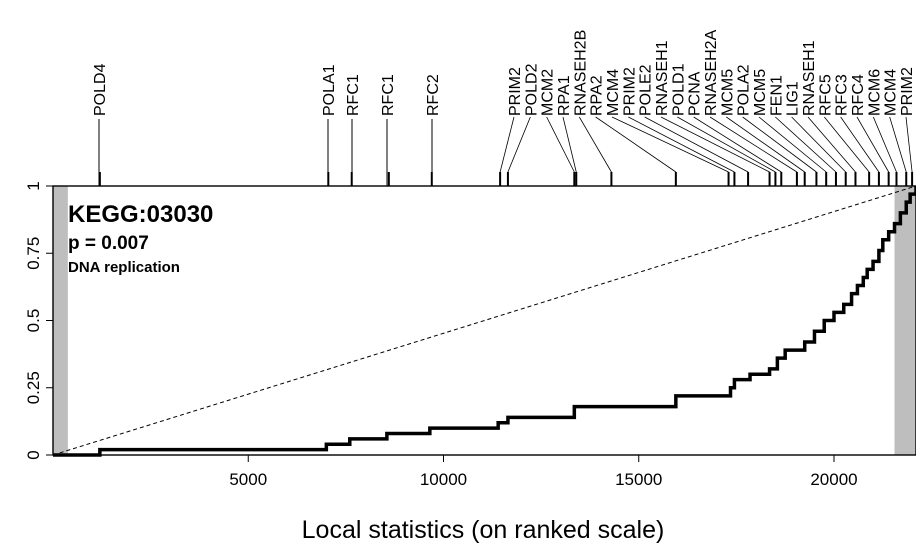 This screenshot has height=551, width=916. Describe the element at coordinates (548, 92) in the screenshot. I see `gene-label-7: MCM2` at that location.